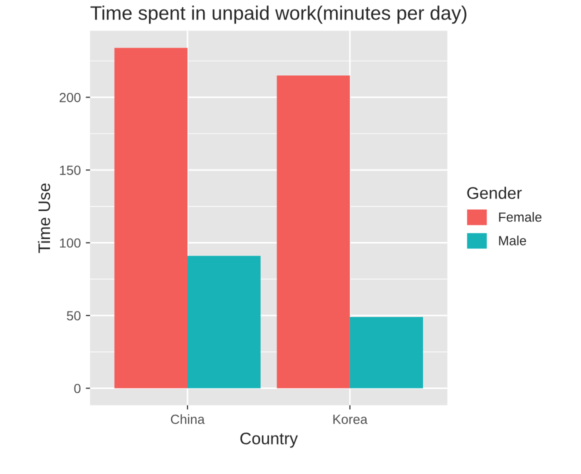  I want to click on y-tick-label: 0, so click(77, 389).